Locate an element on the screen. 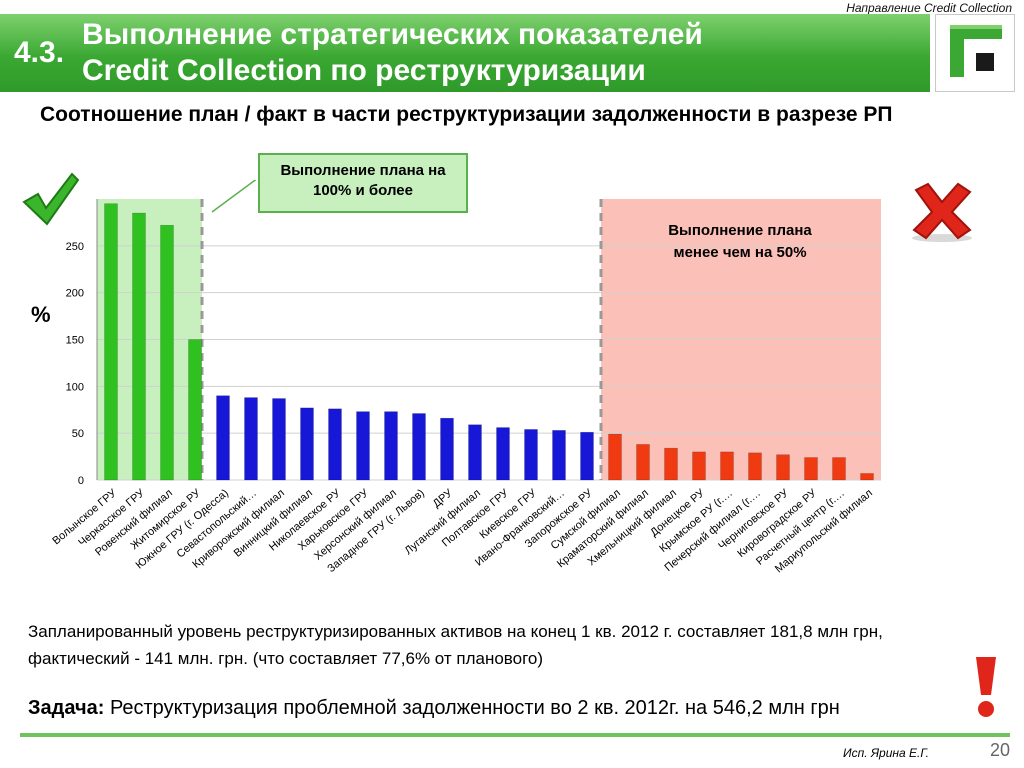 This screenshot has height=768, width=1024. author: Исп. Ярина Е.Г. is located at coordinates (886, 753).